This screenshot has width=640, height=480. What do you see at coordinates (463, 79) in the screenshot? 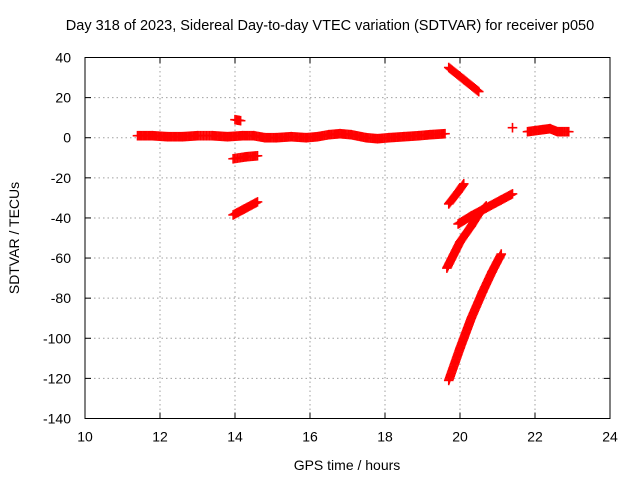
I see `series-arc-20-top` at bounding box center [463, 79].